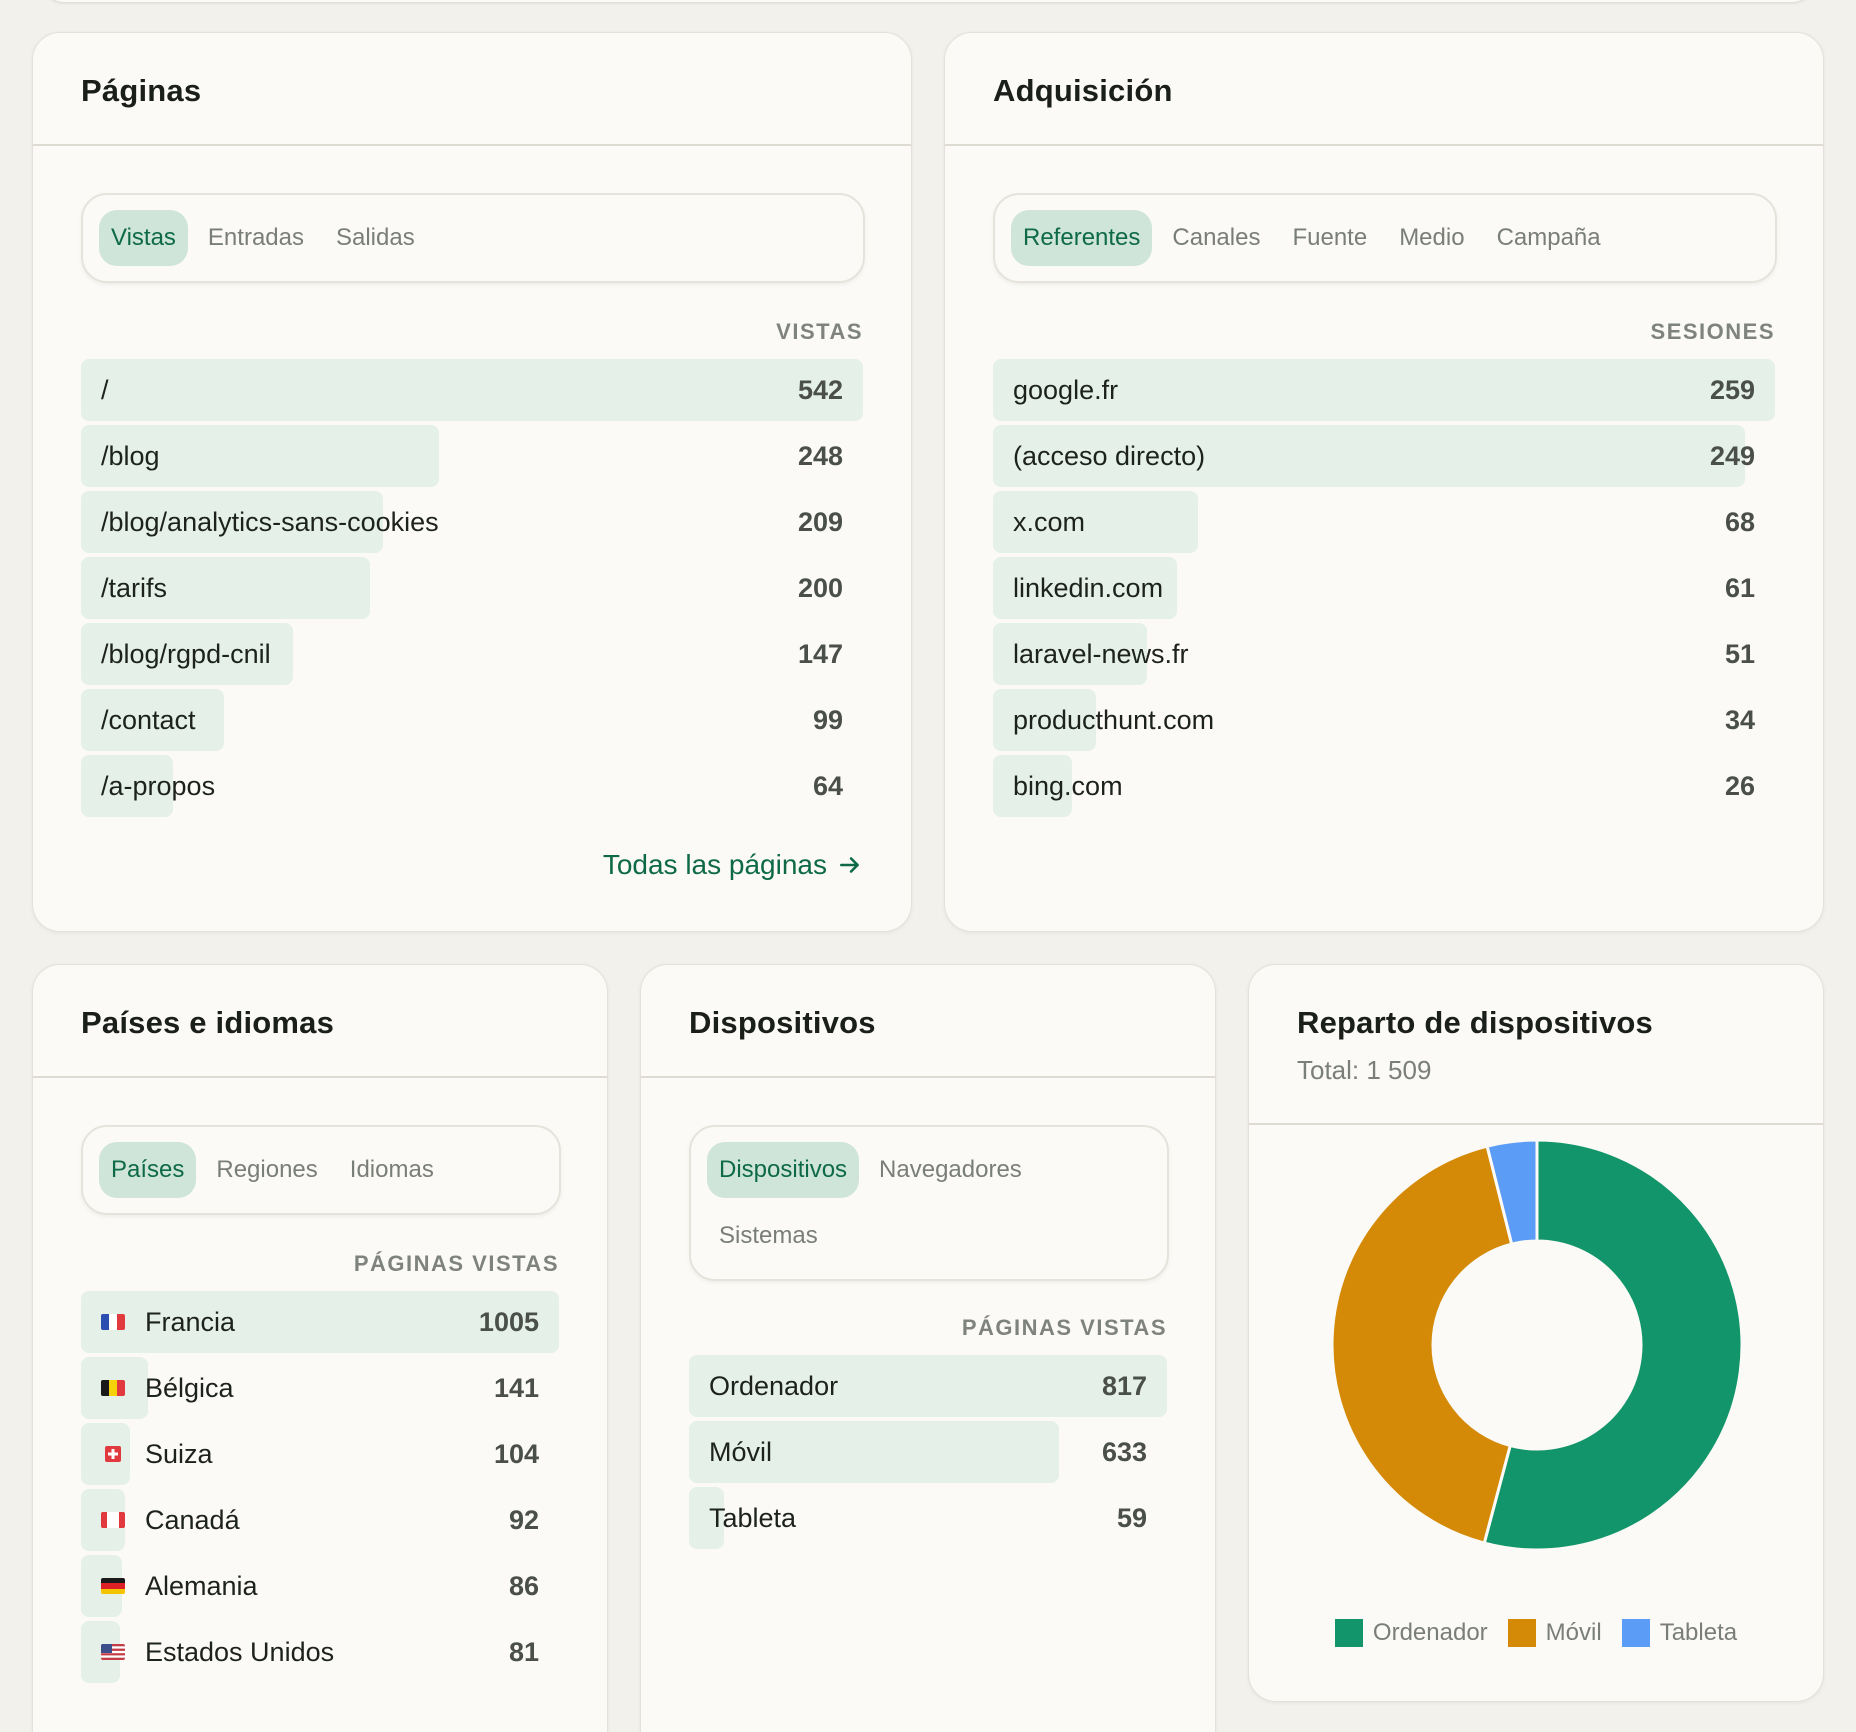 The image size is (1856, 1732). Describe the element at coordinates (1698, 1632) in the screenshot. I see `legend-label: Tableta` at that location.